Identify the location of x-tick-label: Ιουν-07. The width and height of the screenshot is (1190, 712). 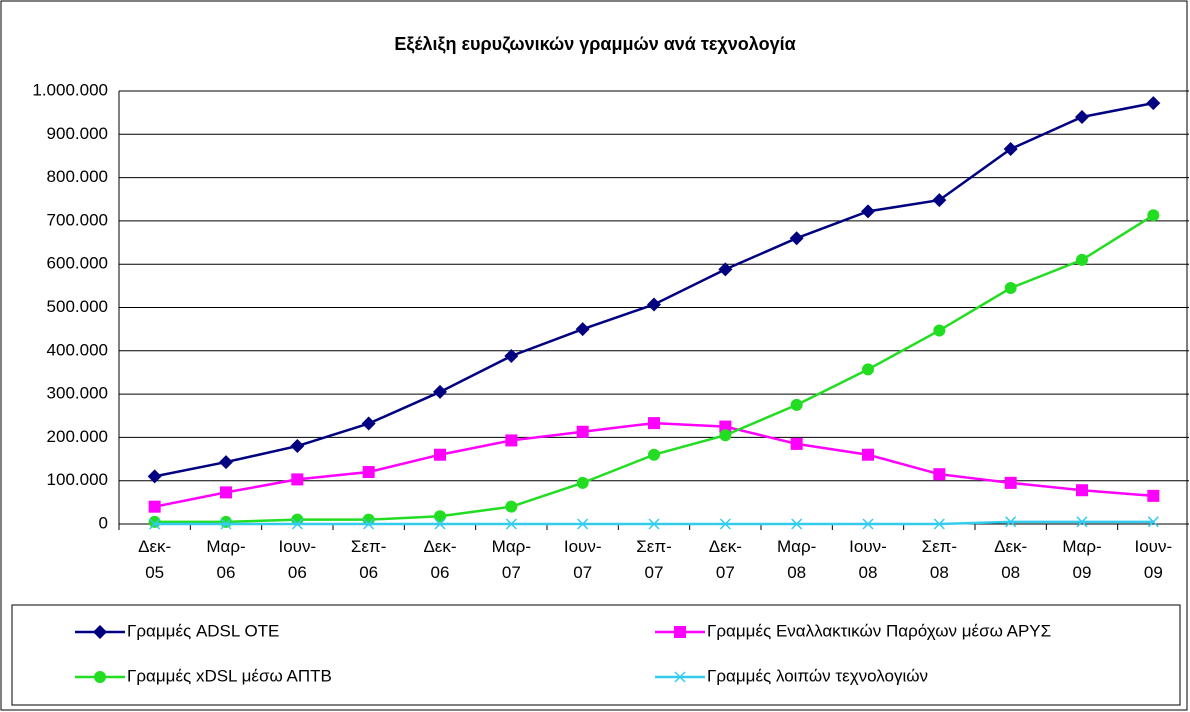
(583, 559).